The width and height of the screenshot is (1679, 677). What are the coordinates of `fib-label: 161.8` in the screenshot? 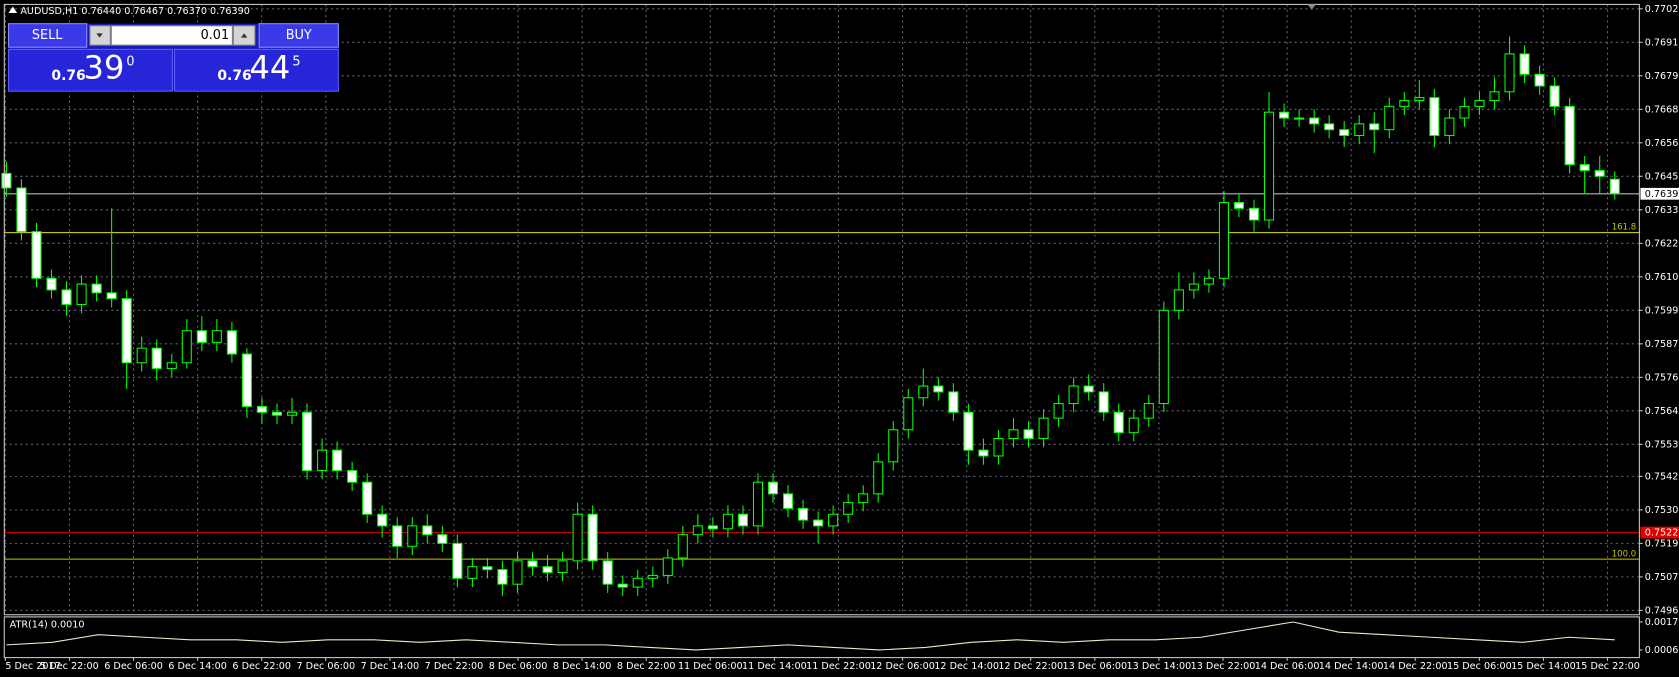 It's located at (1624, 228).